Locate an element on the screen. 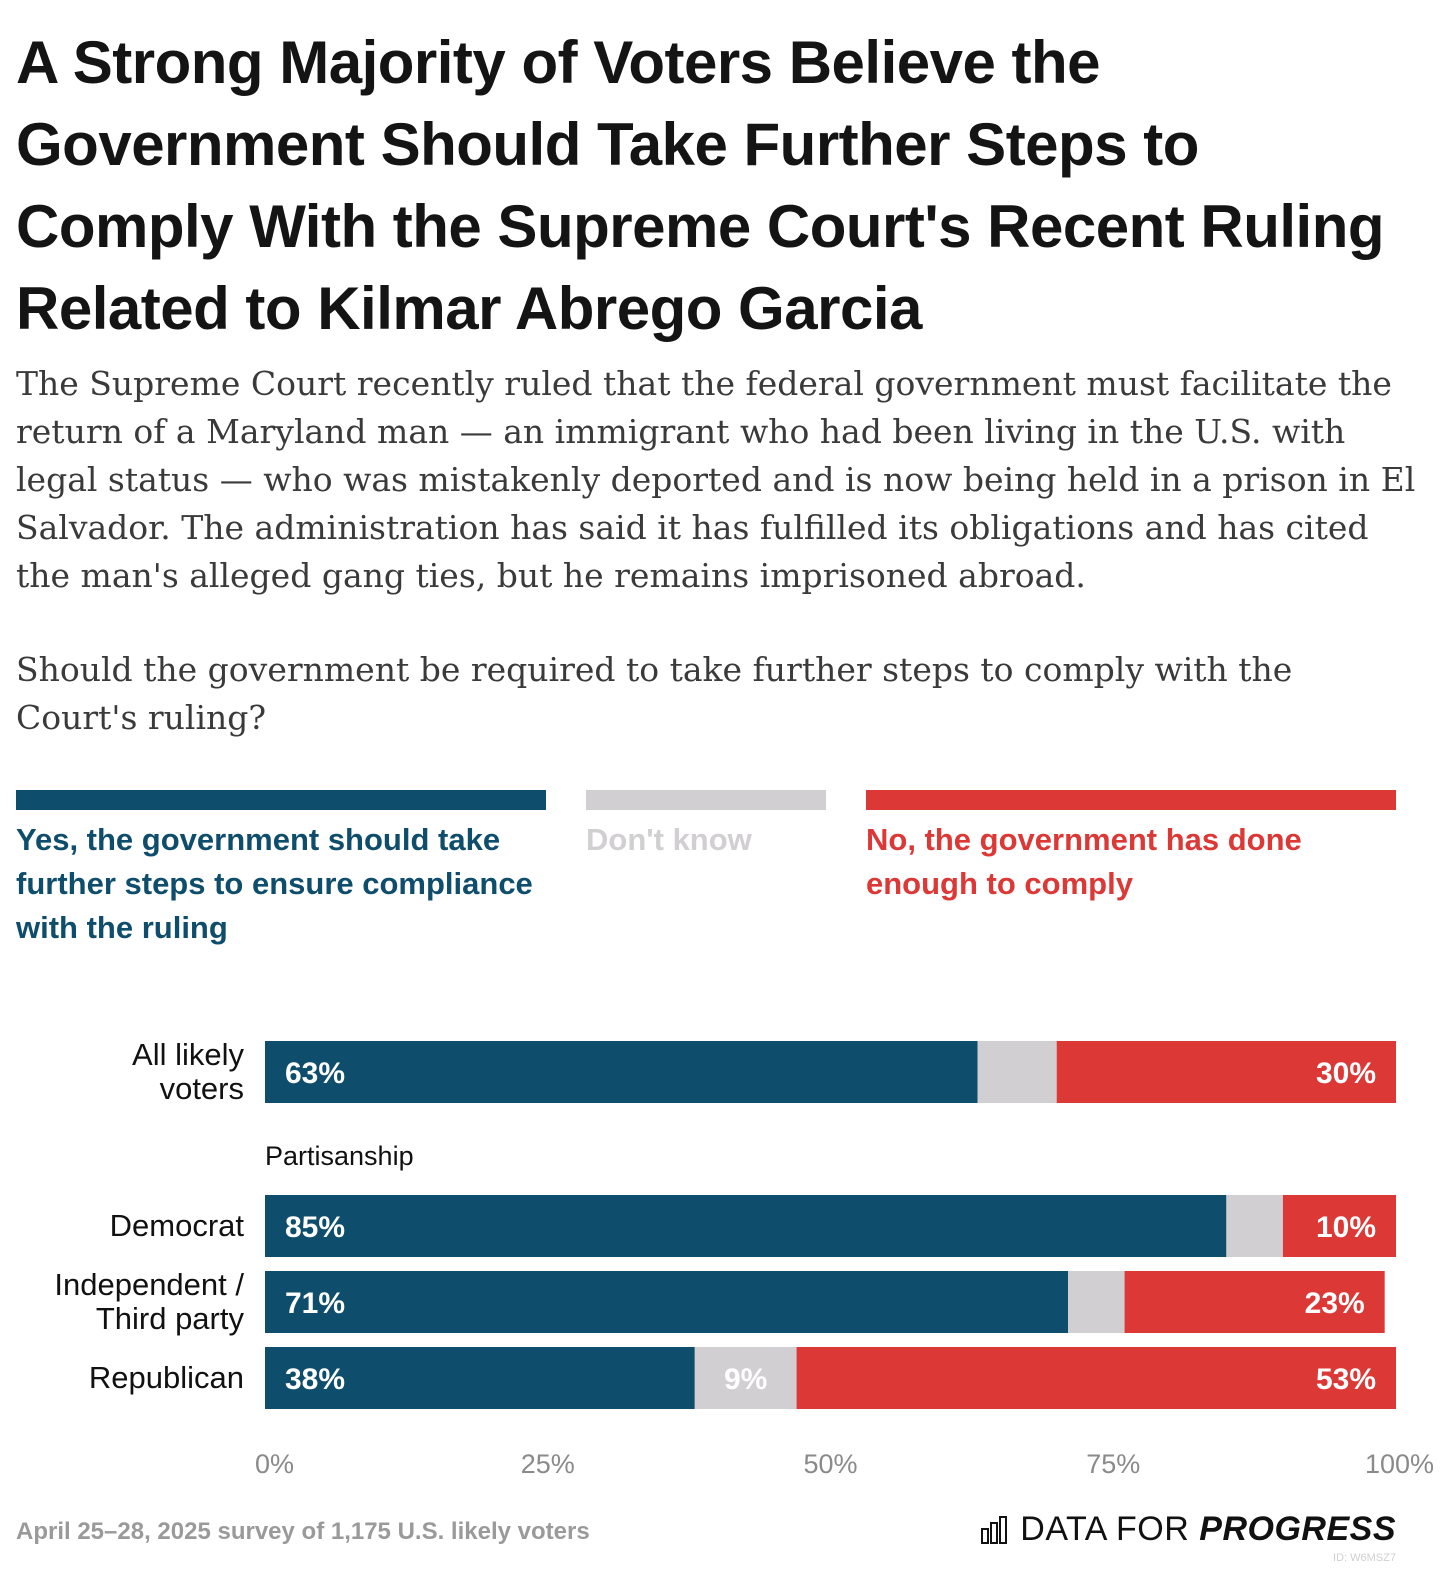  legend-swatch-no is located at coordinates (1131, 800).